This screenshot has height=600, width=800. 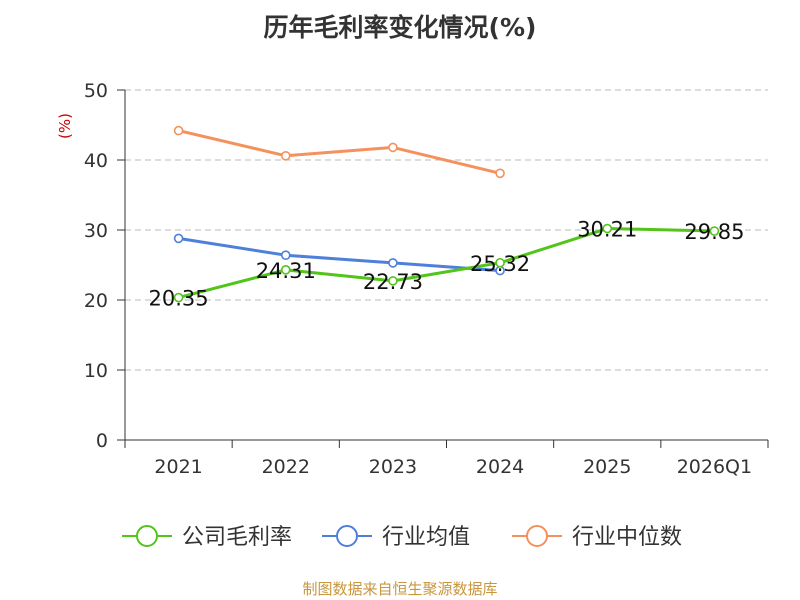 I want to click on x-tick-label: 2022, so click(x=286, y=467).